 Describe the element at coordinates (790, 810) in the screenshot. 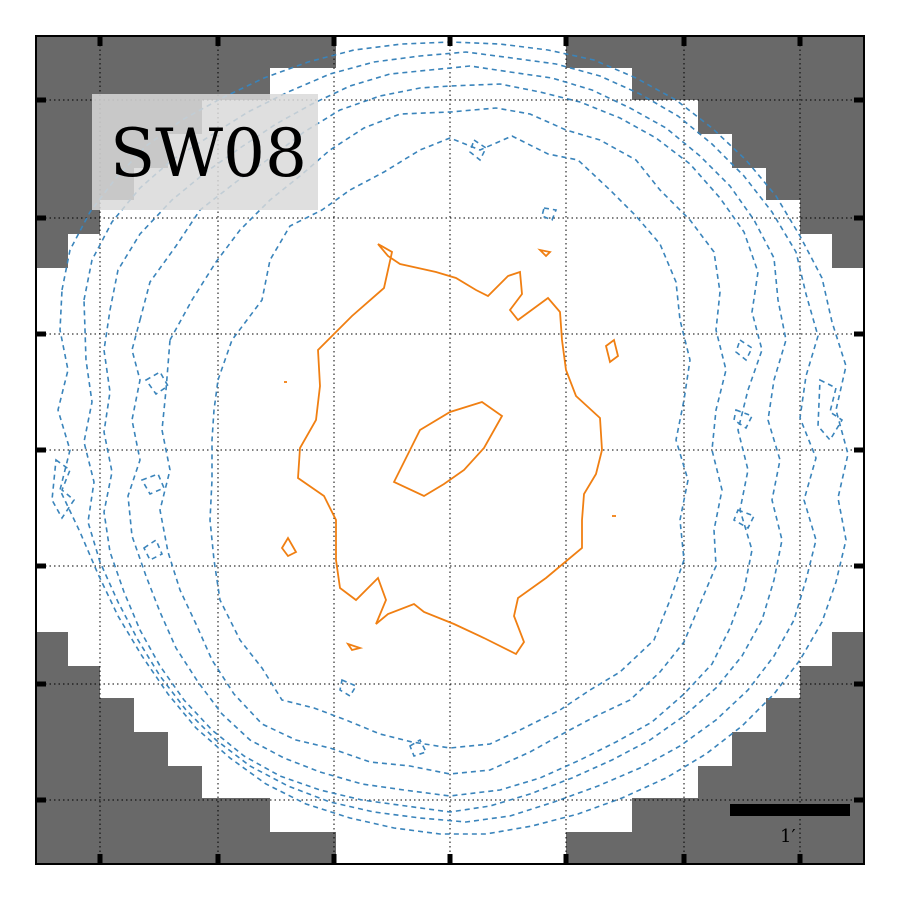

I see `scale-bar` at that location.